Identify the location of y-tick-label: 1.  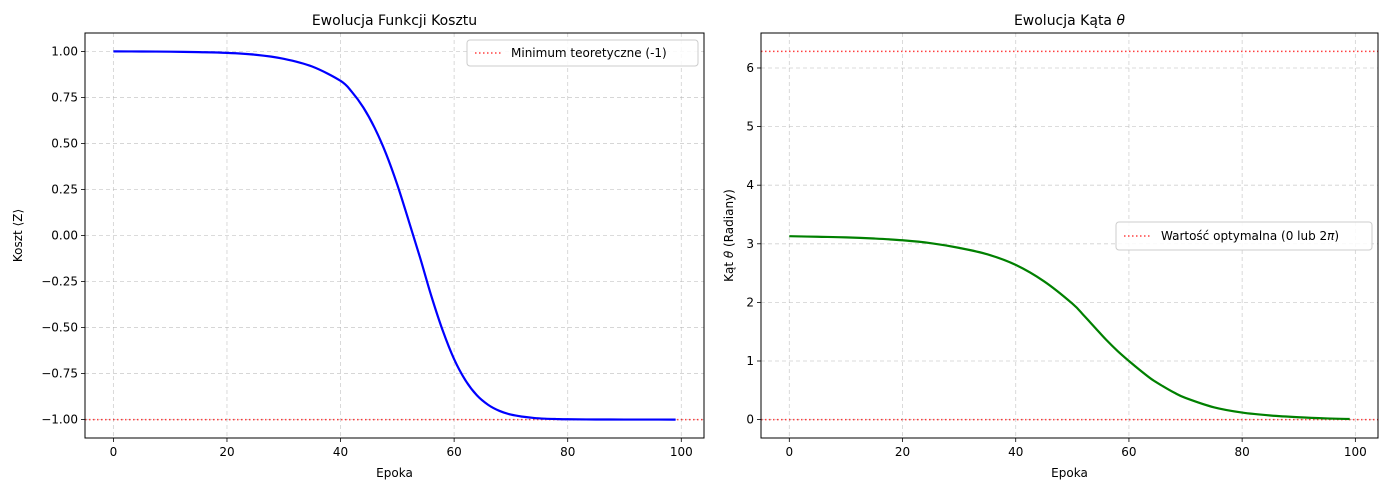
(750, 361).